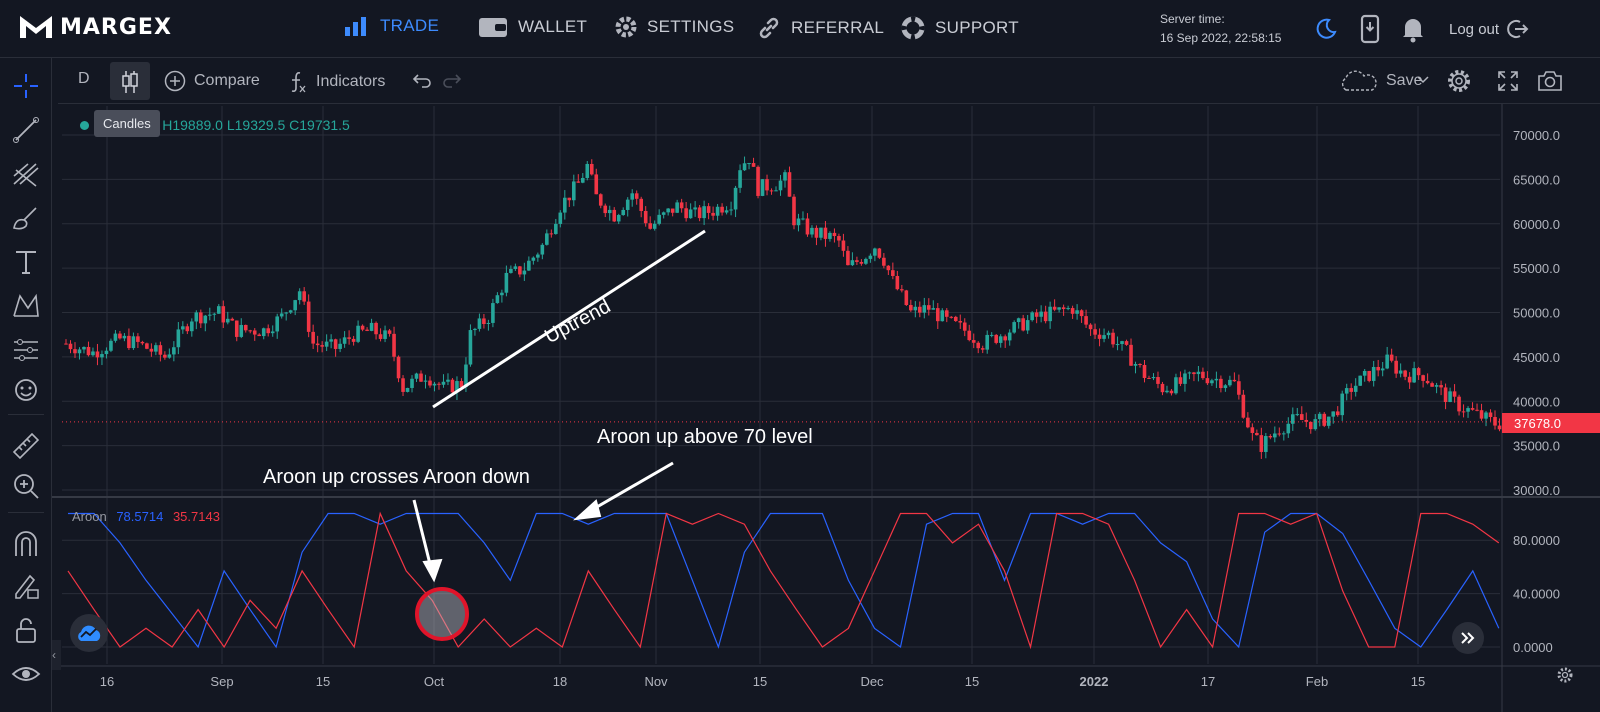 Image resolution: width=1600 pixels, height=712 pixels. What do you see at coordinates (26, 174) in the screenshot?
I see `fib-tool-icon` at bounding box center [26, 174].